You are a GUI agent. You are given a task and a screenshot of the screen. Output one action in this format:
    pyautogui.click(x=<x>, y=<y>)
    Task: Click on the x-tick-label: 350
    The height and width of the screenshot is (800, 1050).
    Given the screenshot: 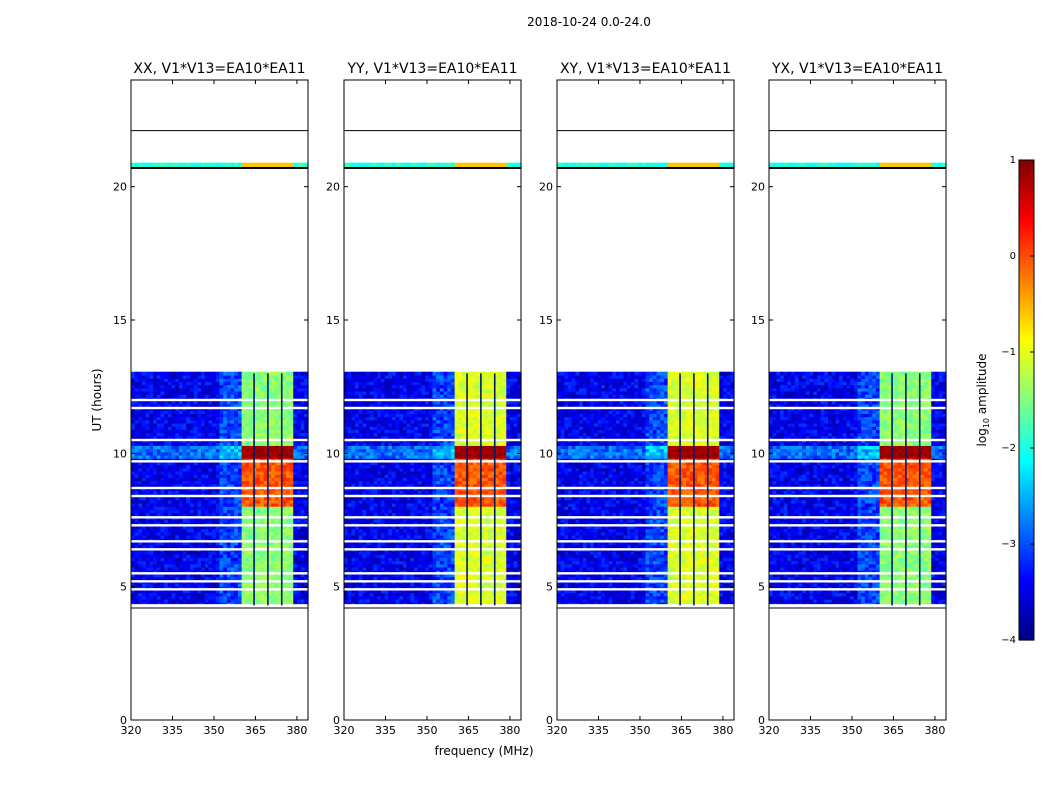 What is the action you would take?
    pyautogui.click(x=213, y=730)
    